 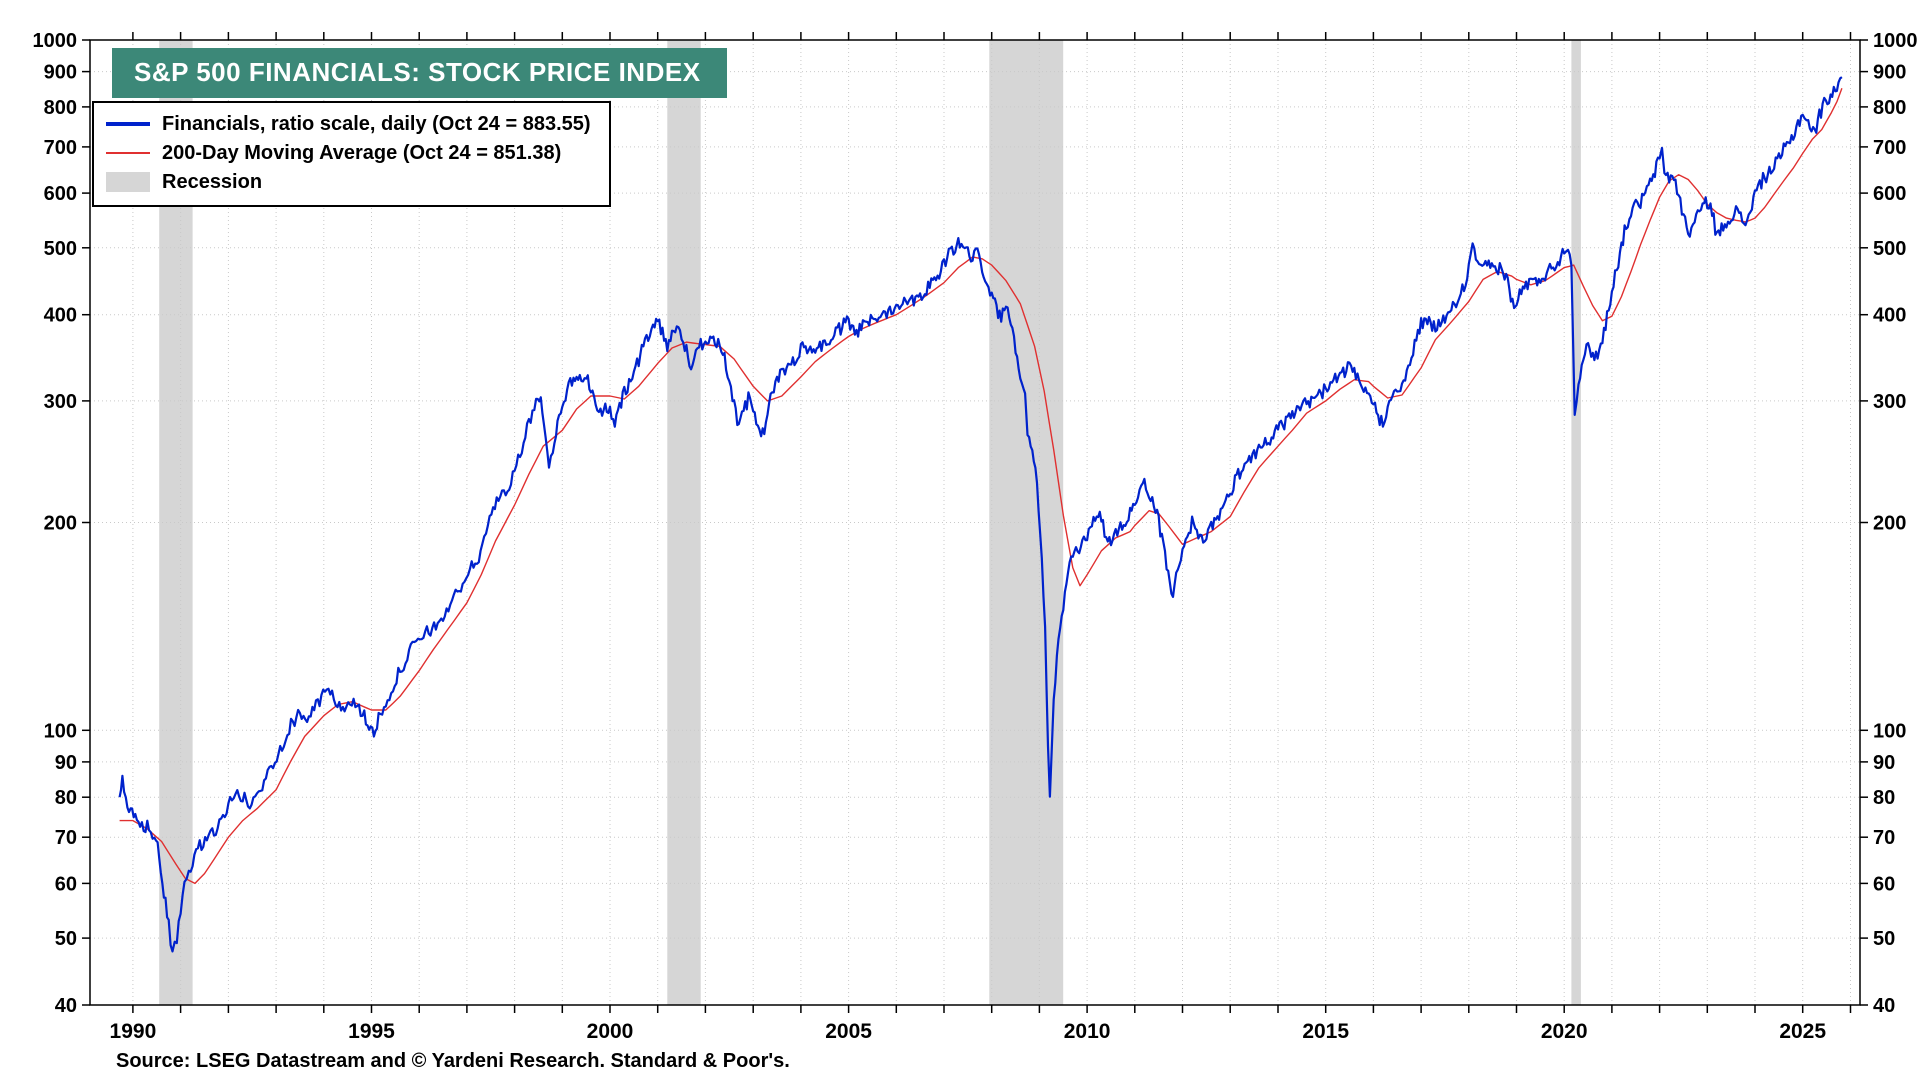 What do you see at coordinates (1884, 798) in the screenshot?
I see `y-axis-label-right: 80` at bounding box center [1884, 798].